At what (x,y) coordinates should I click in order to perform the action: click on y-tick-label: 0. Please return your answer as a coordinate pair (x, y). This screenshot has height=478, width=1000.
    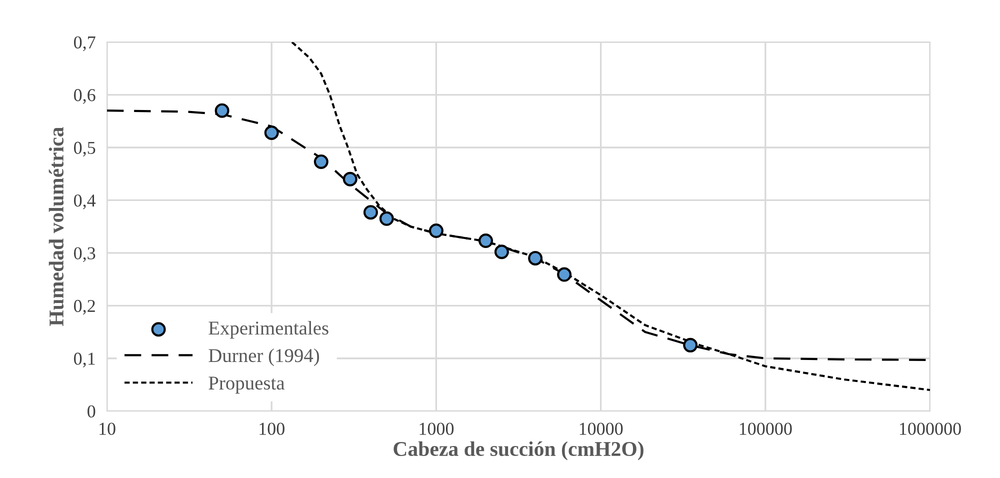
    Looking at the image, I should click on (92, 411).